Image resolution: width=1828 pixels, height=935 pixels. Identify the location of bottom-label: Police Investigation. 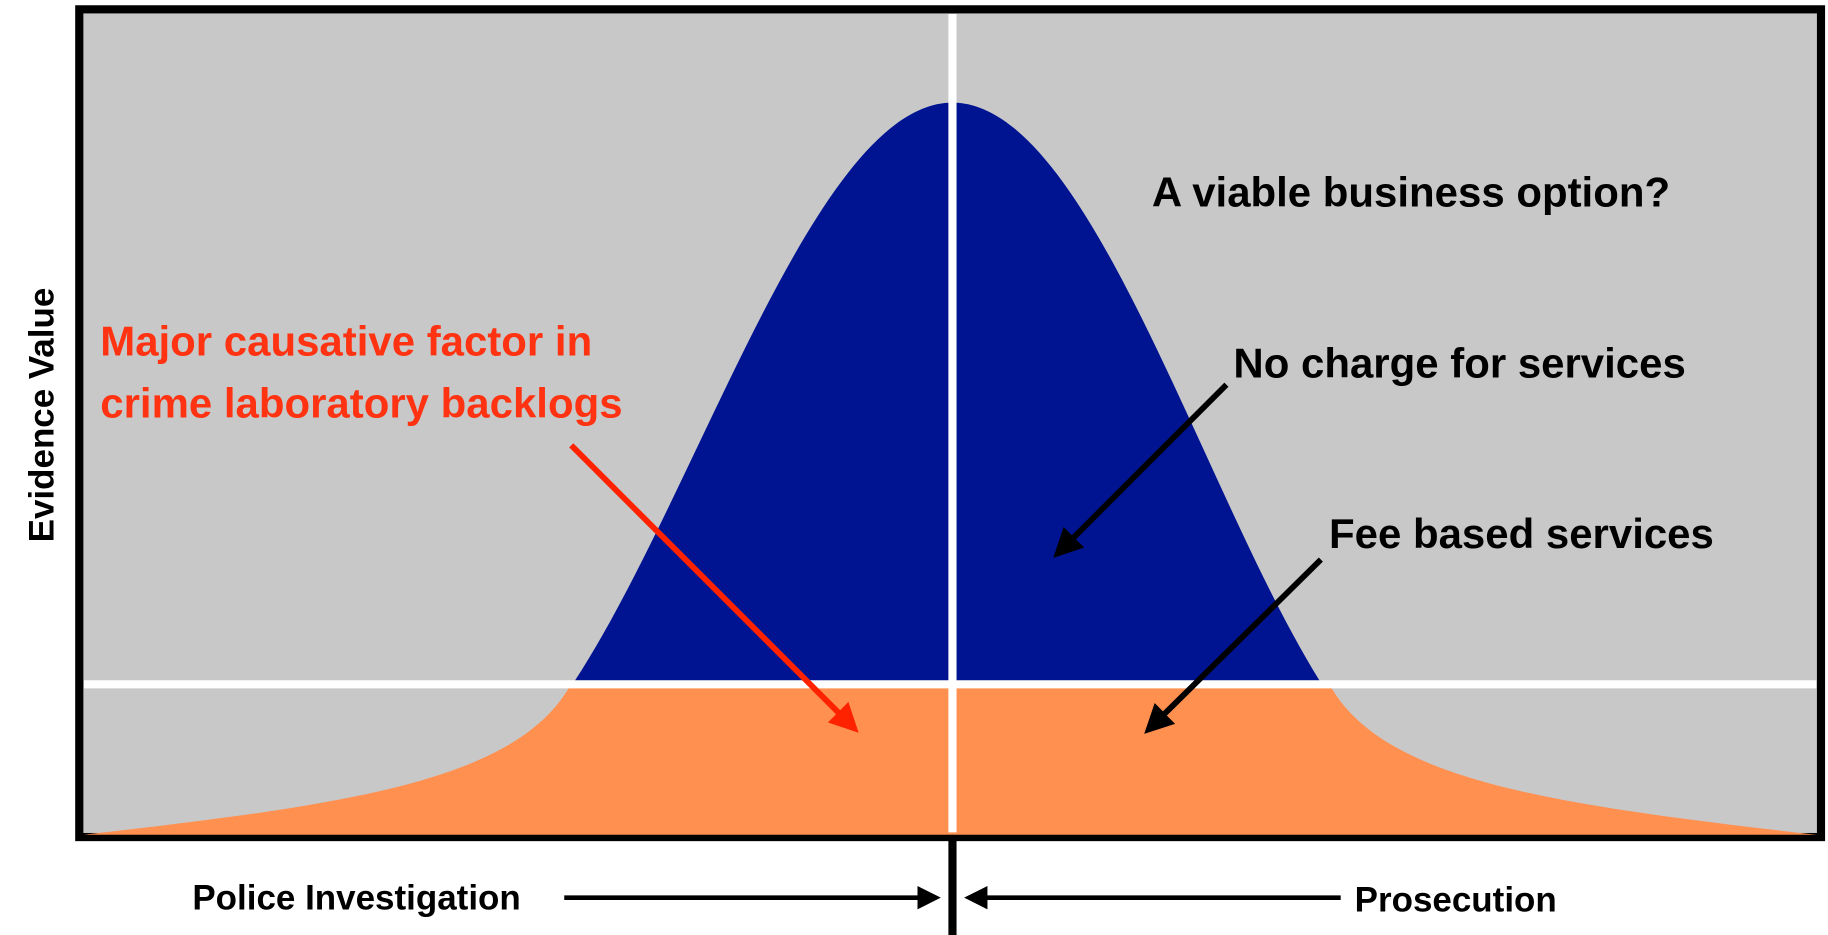
(356, 897).